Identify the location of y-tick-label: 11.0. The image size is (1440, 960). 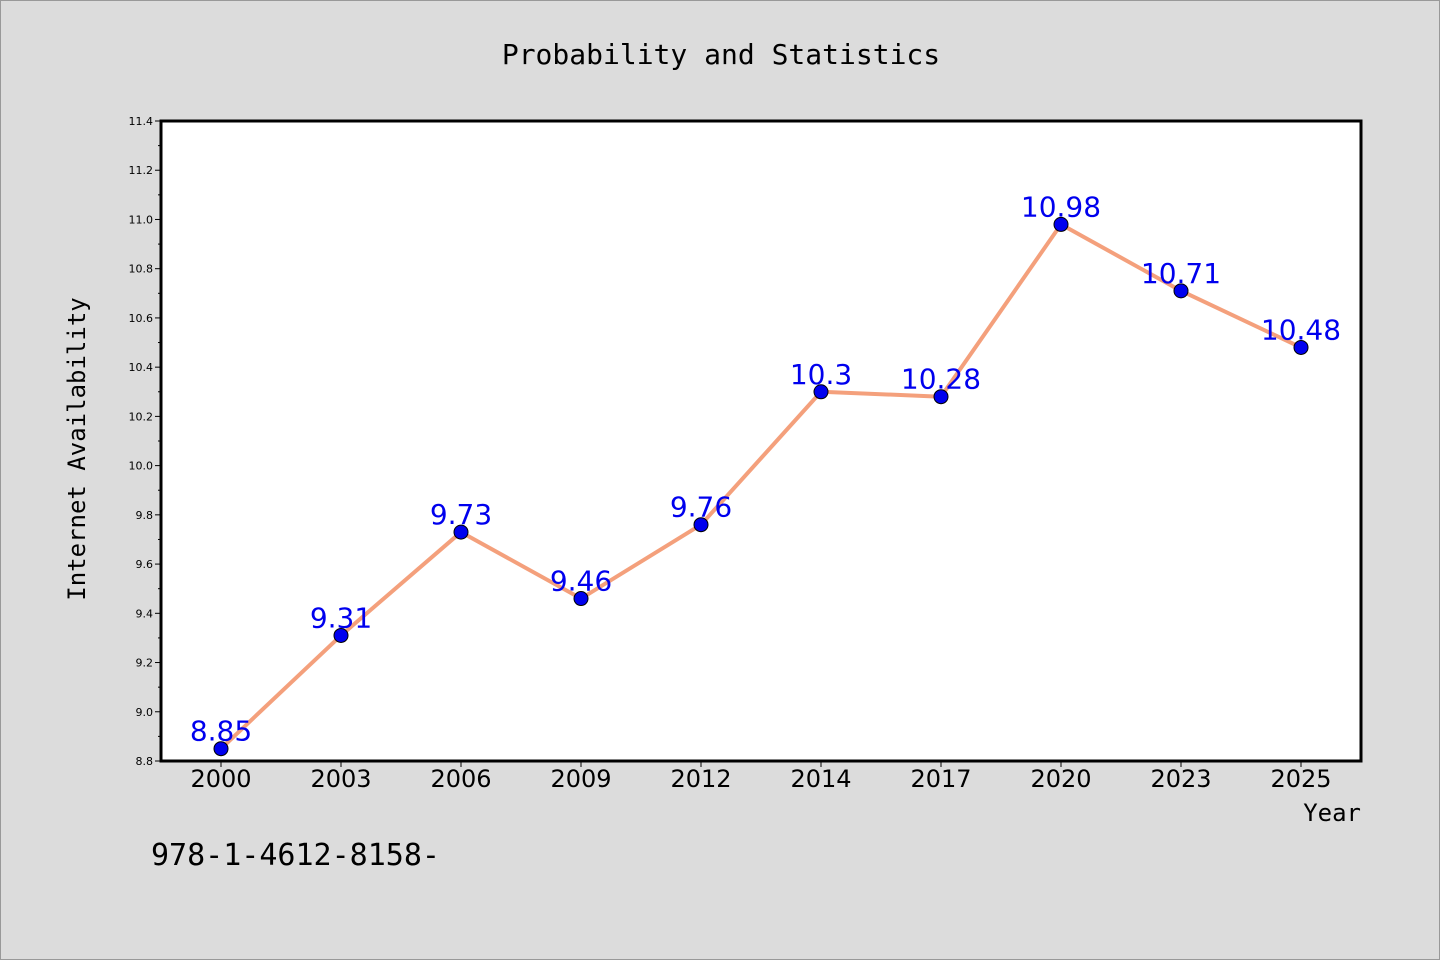
(141, 219).